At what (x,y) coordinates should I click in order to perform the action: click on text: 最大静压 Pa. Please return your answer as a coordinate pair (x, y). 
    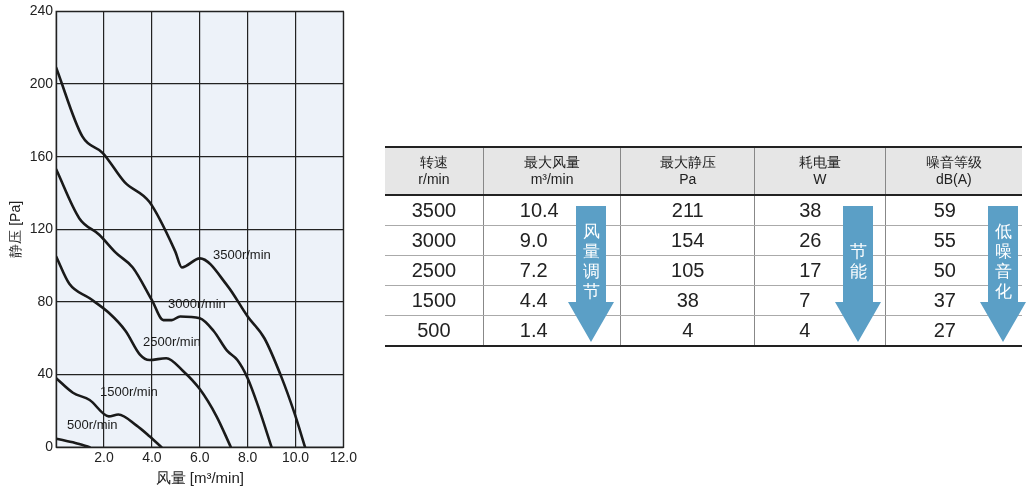
    Looking at the image, I should click on (687, 171).